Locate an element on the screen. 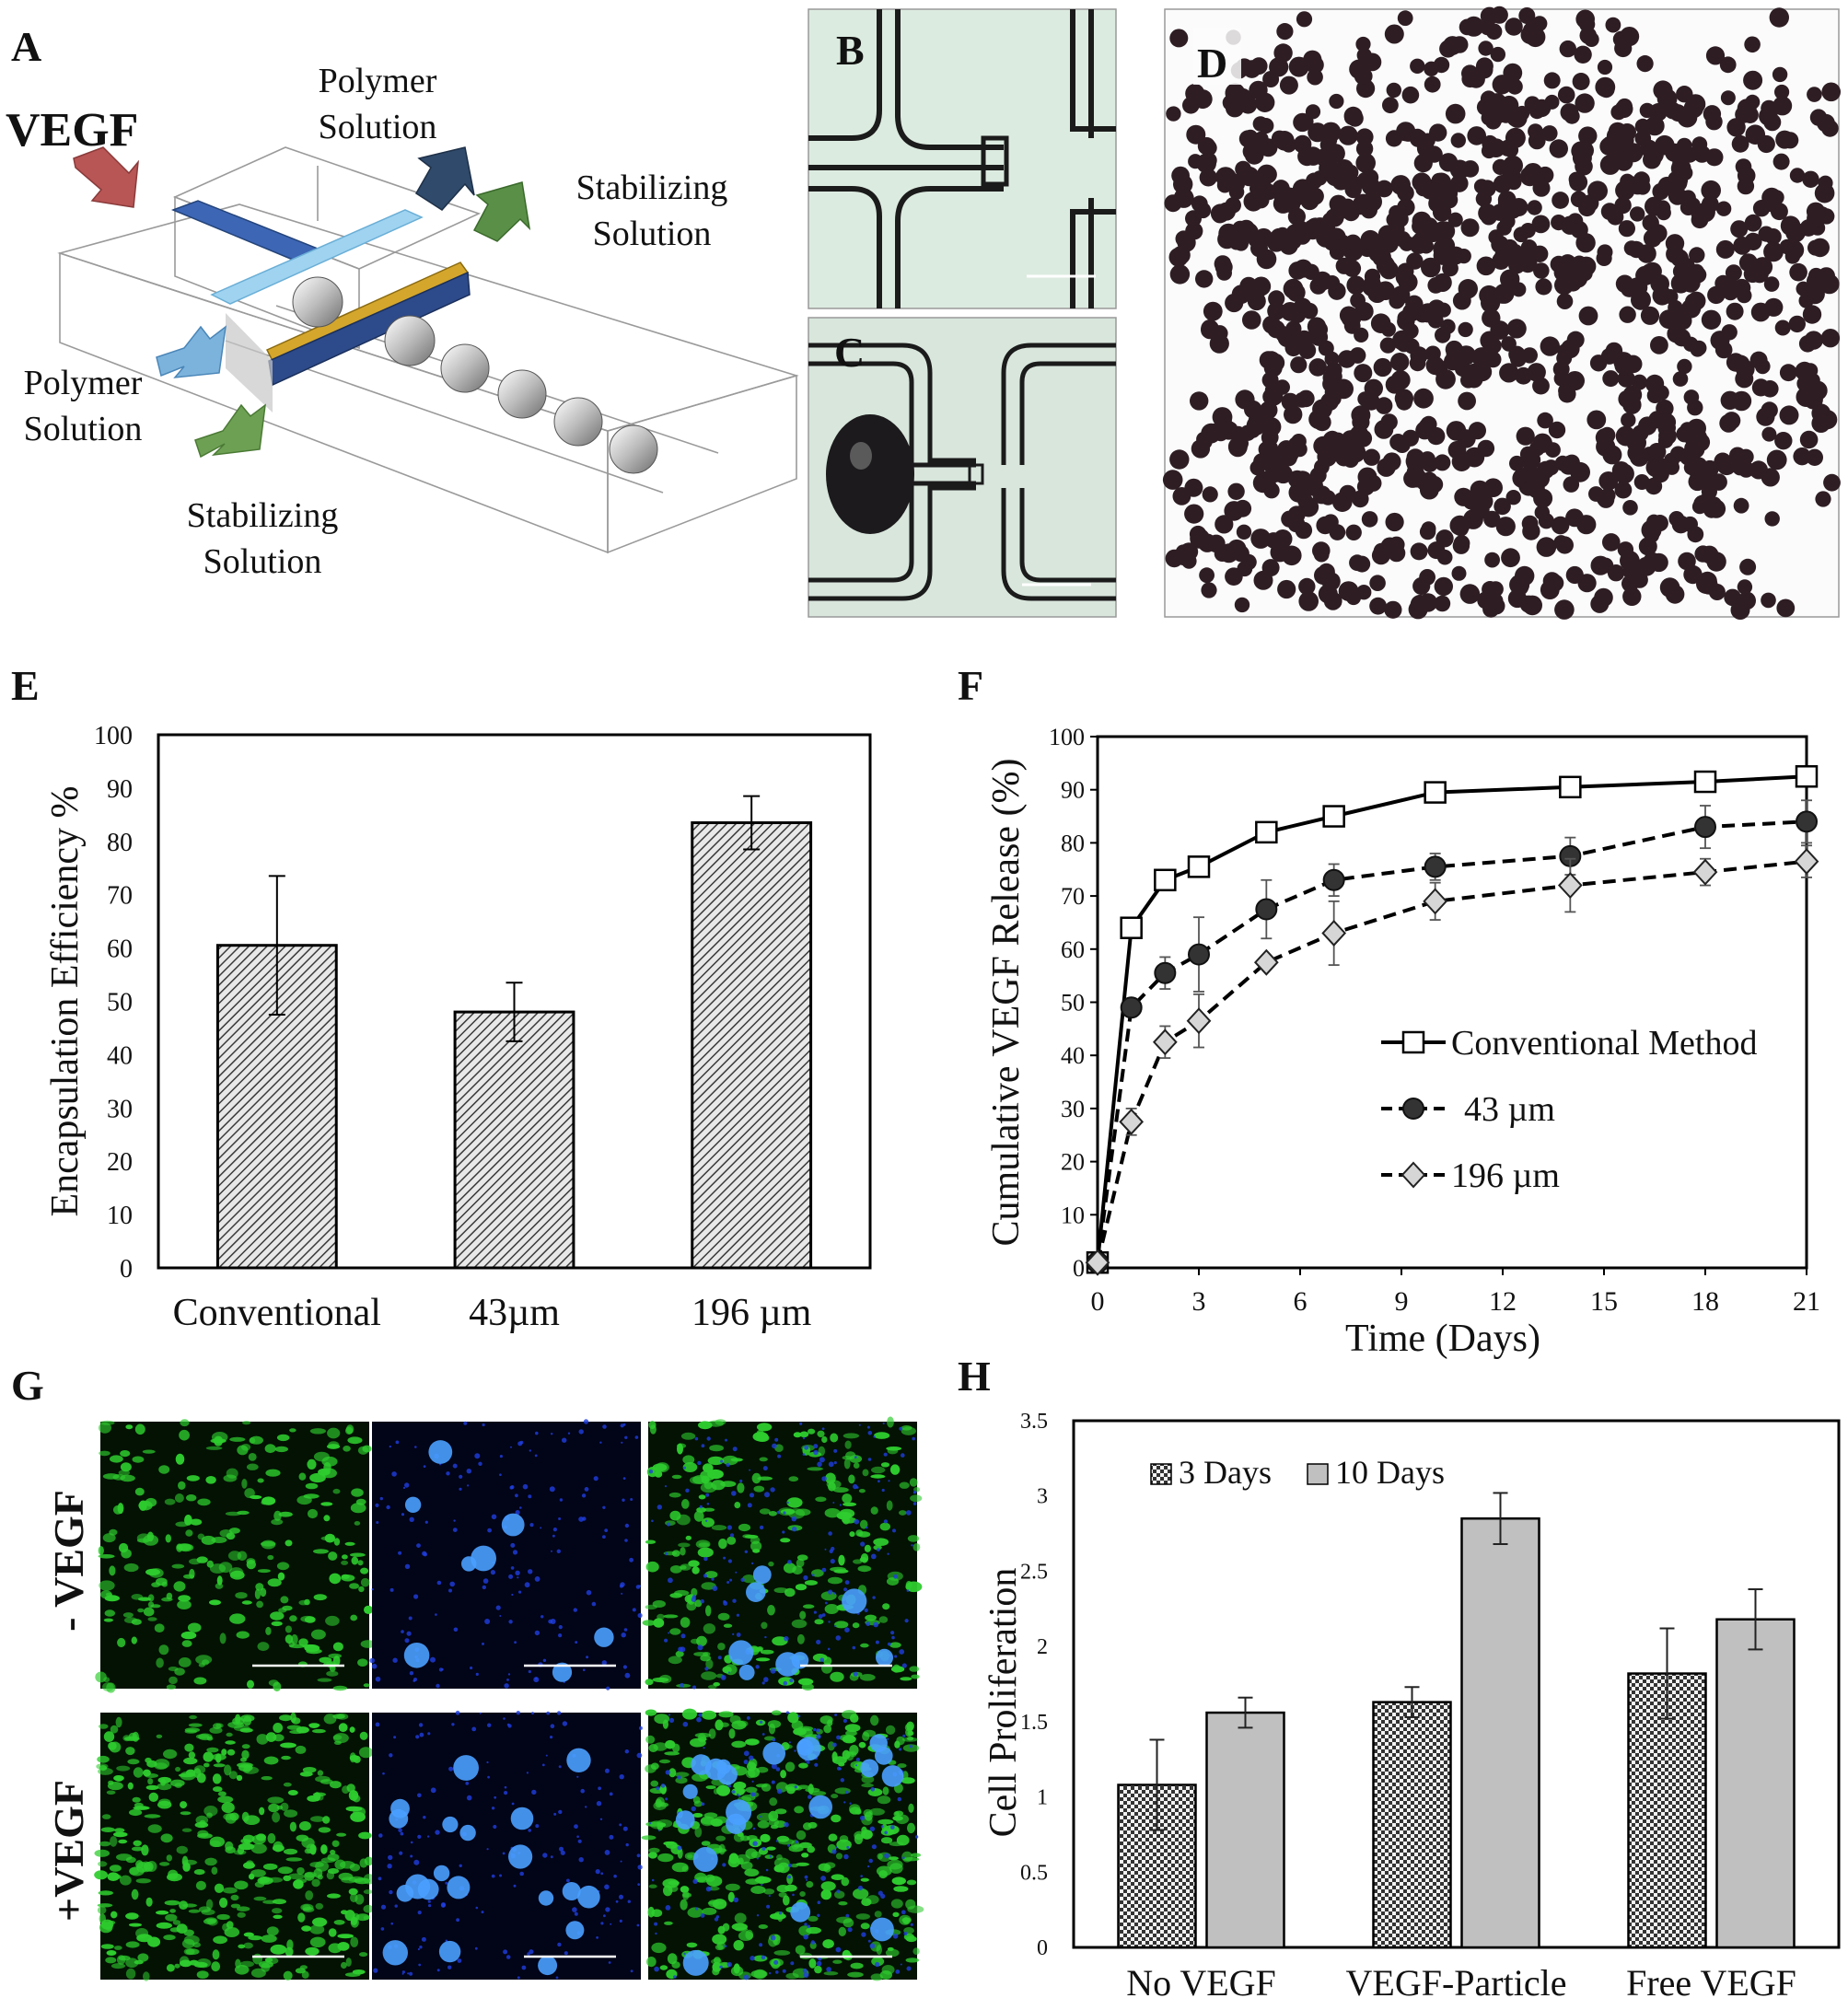 This screenshot has height=2010, width=1848. bar is located at coordinates (1412, 1825).